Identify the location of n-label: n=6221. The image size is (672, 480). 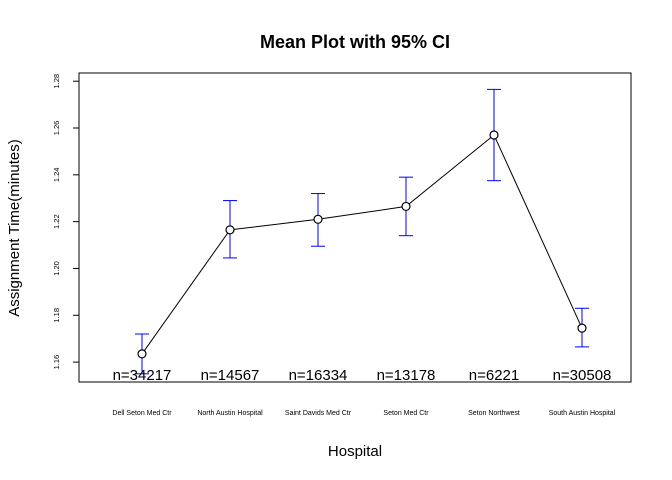
(494, 375).